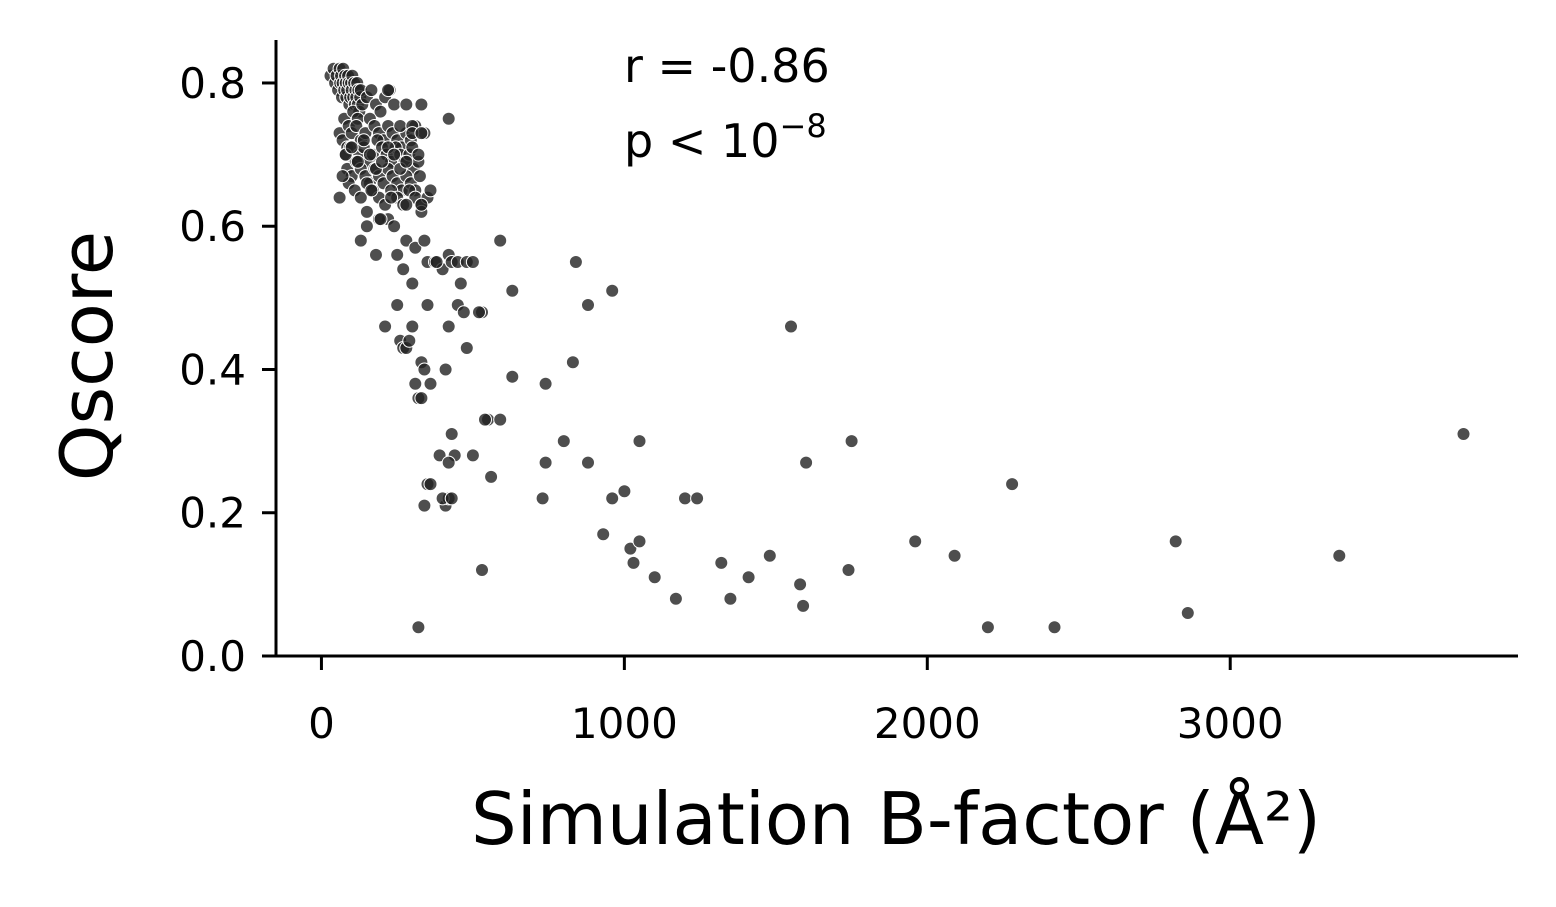 The image size is (1556, 907). What do you see at coordinates (803, 126) in the screenshot?
I see `p-value-exponent: −8` at bounding box center [803, 126].